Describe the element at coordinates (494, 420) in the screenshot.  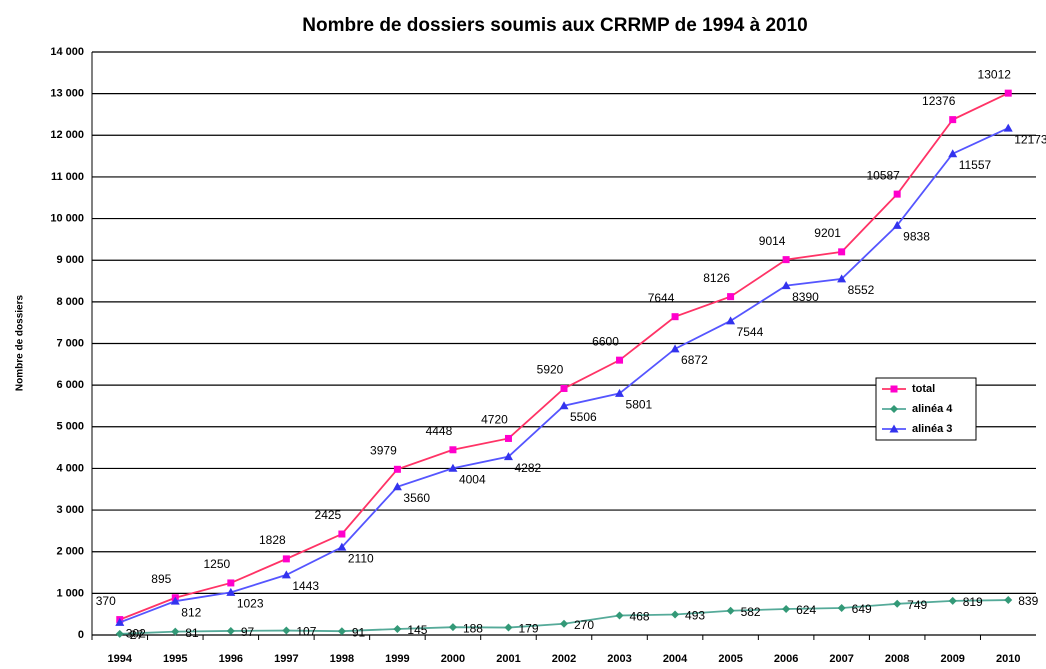
I see `data-label: 4720` at that location.